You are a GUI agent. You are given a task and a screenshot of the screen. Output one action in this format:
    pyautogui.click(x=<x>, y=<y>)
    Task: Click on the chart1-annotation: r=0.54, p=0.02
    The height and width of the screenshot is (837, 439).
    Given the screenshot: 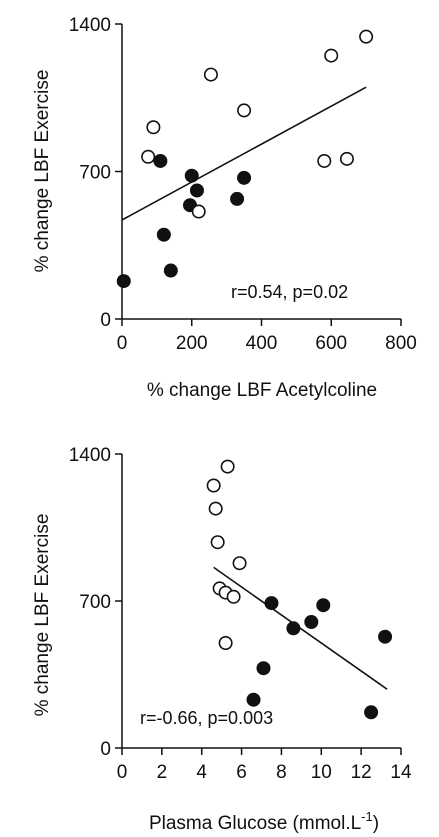 What is the action you would take?
    pyautogui.click(x=289, y=292)
    